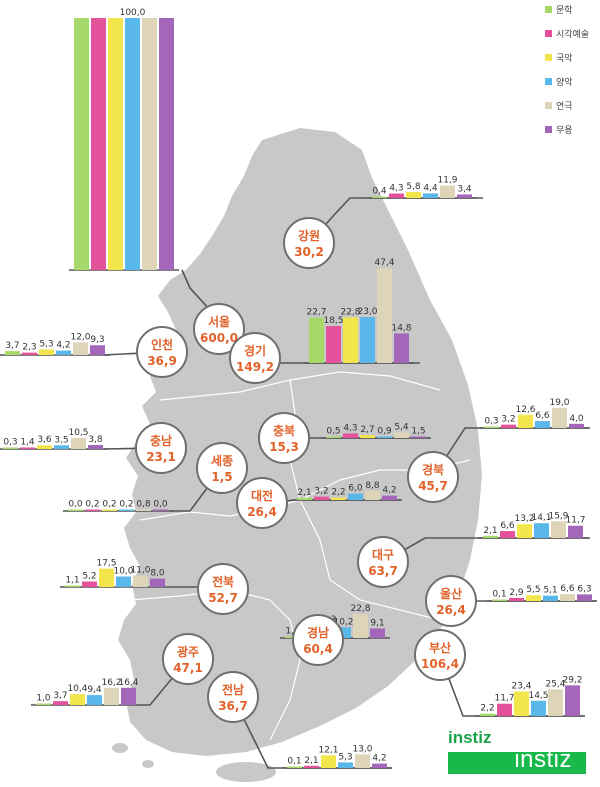  Describe the element at coordinates (233, 697) in the screenshot. I see `region-bubble: 전남 36,7` at that location.